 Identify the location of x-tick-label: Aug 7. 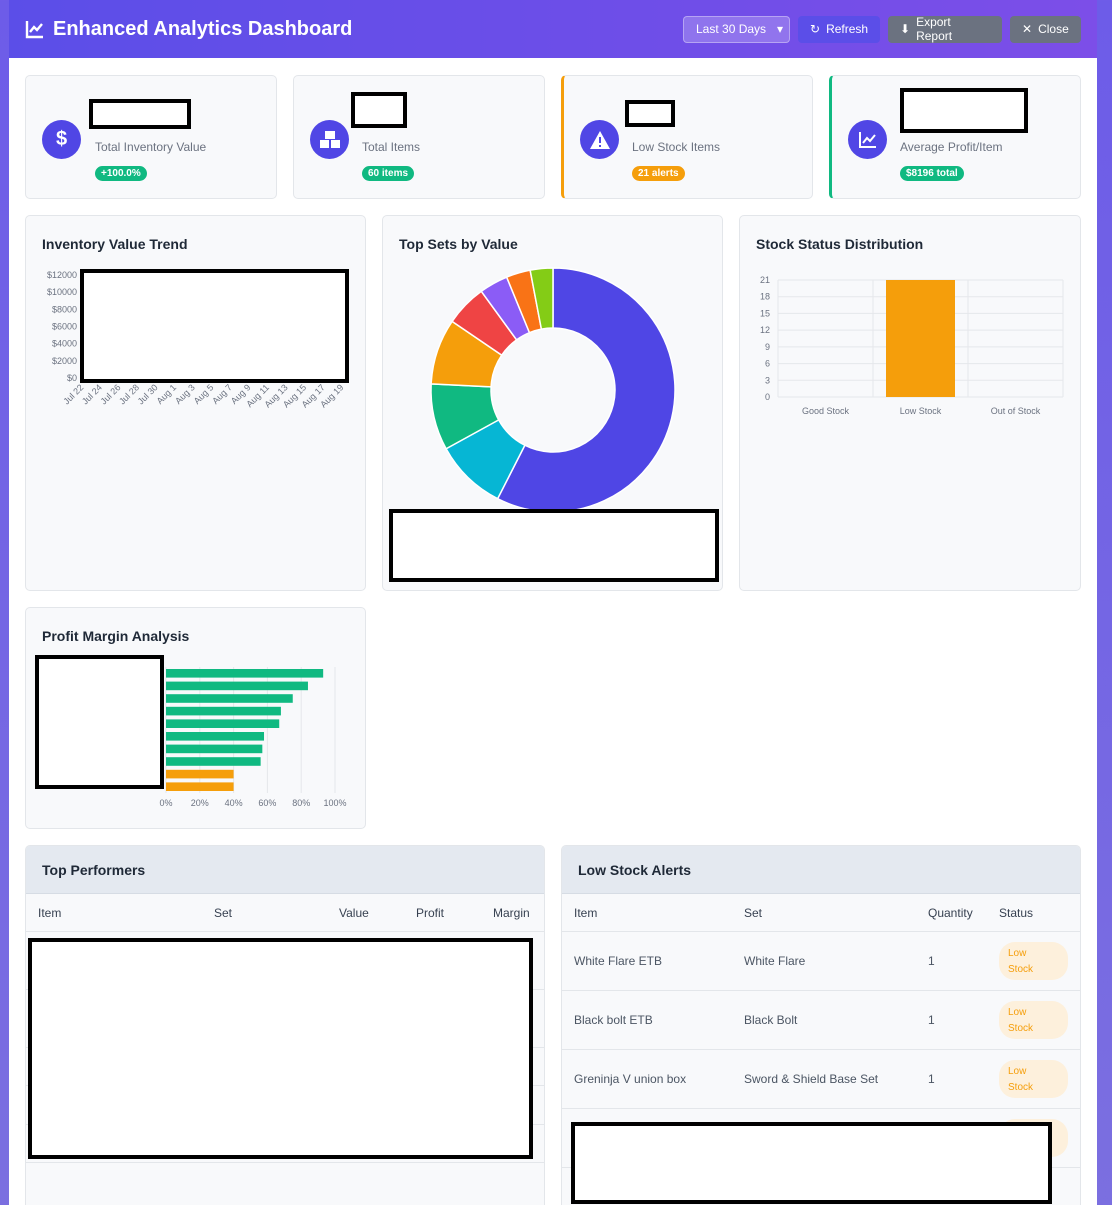
(222, 394).